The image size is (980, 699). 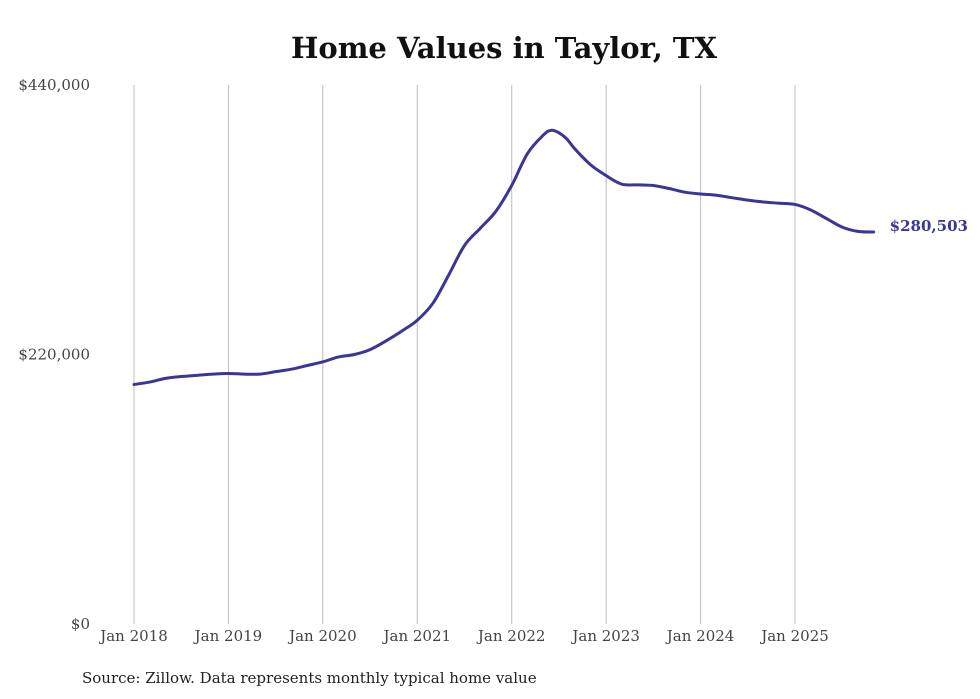 What do you see at coordinates (133, 636) in the screenshot?
I see `x-tick-label: Jan 2018` at bounding box center [133, 636].